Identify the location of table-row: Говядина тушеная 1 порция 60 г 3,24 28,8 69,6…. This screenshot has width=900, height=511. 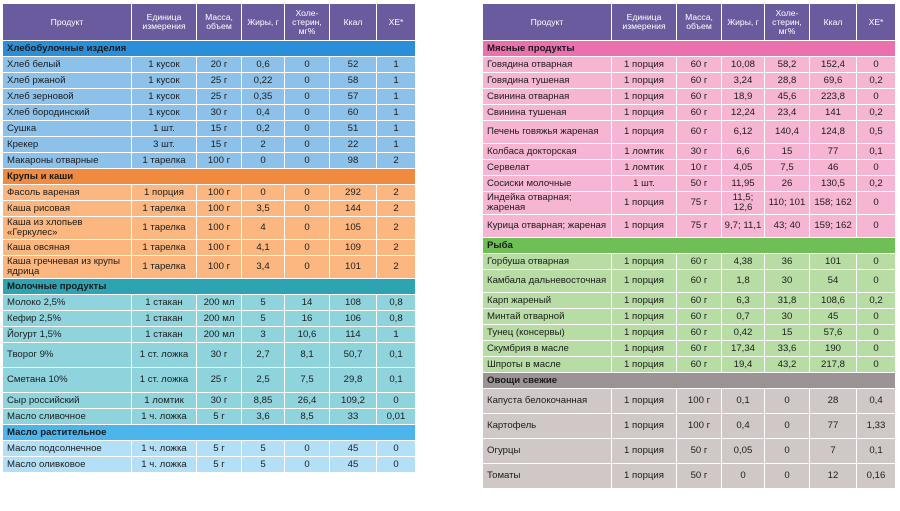
(689, 80).